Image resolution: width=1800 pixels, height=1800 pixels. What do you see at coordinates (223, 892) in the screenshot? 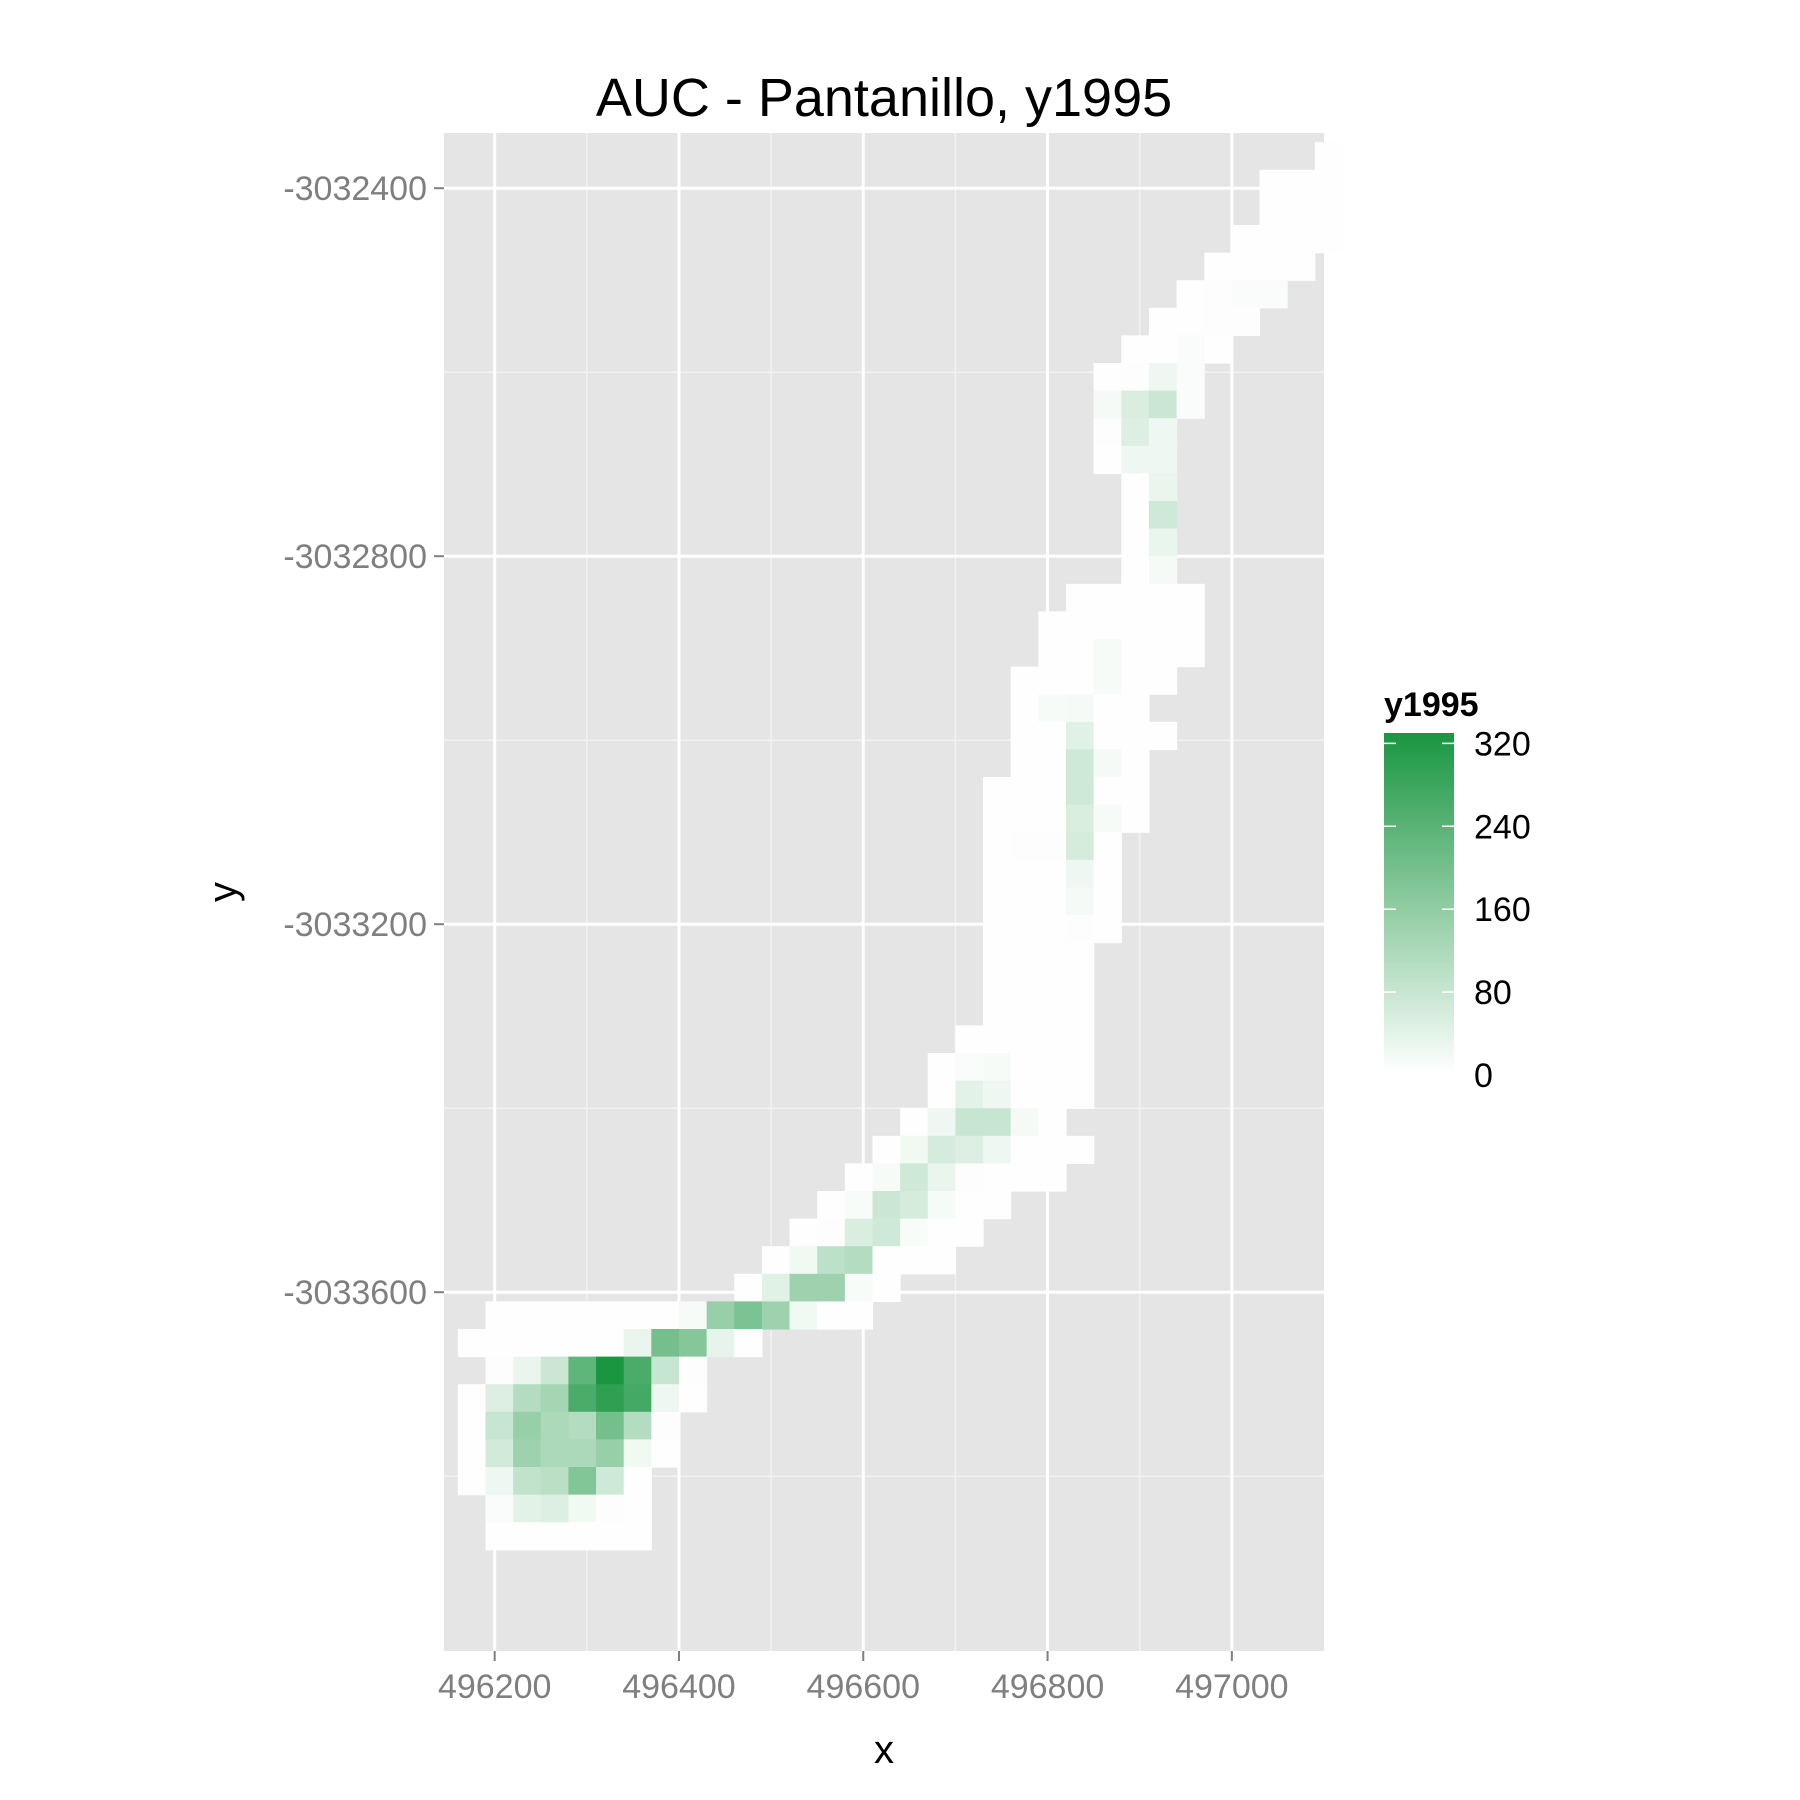
I see `y-axis-title: y` at bounding box center [223, 892].